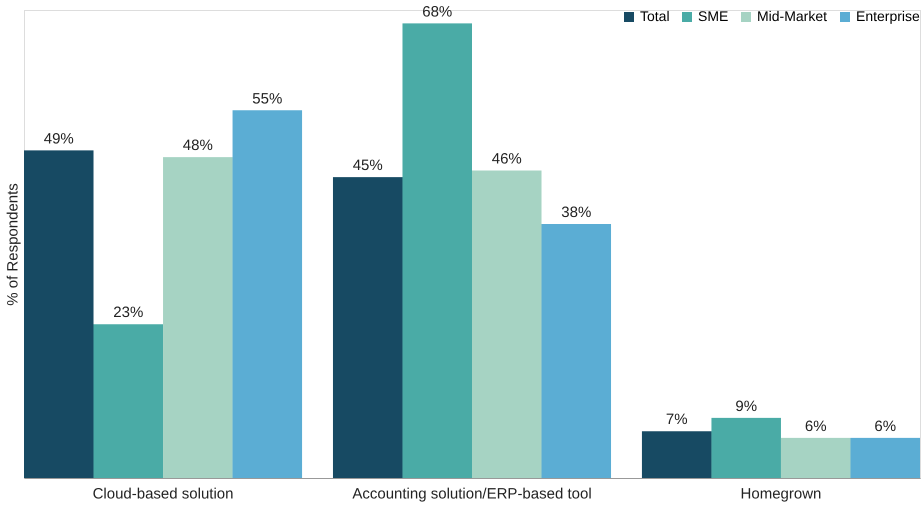 The width and height of the screenshot is (922, 506). I want to click on y-axis-title: % of Respondents, so click(13, 244).